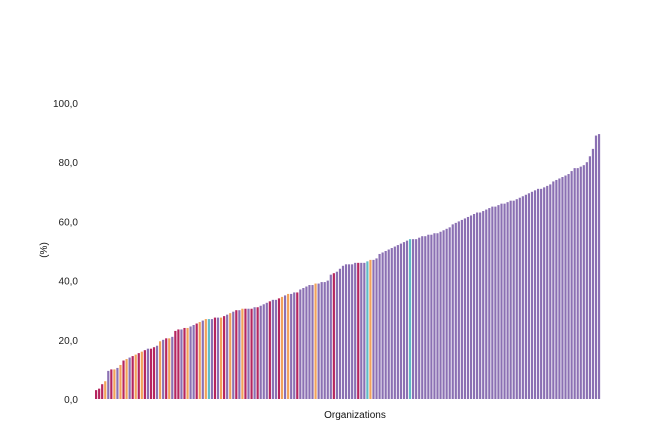 The image size is (653, 437). Describe the element at coordinates (65, 252) in the screenshot. I see `y-axis: 0,0 20,0 40,0 60,0 80,0 100,0` at that location.